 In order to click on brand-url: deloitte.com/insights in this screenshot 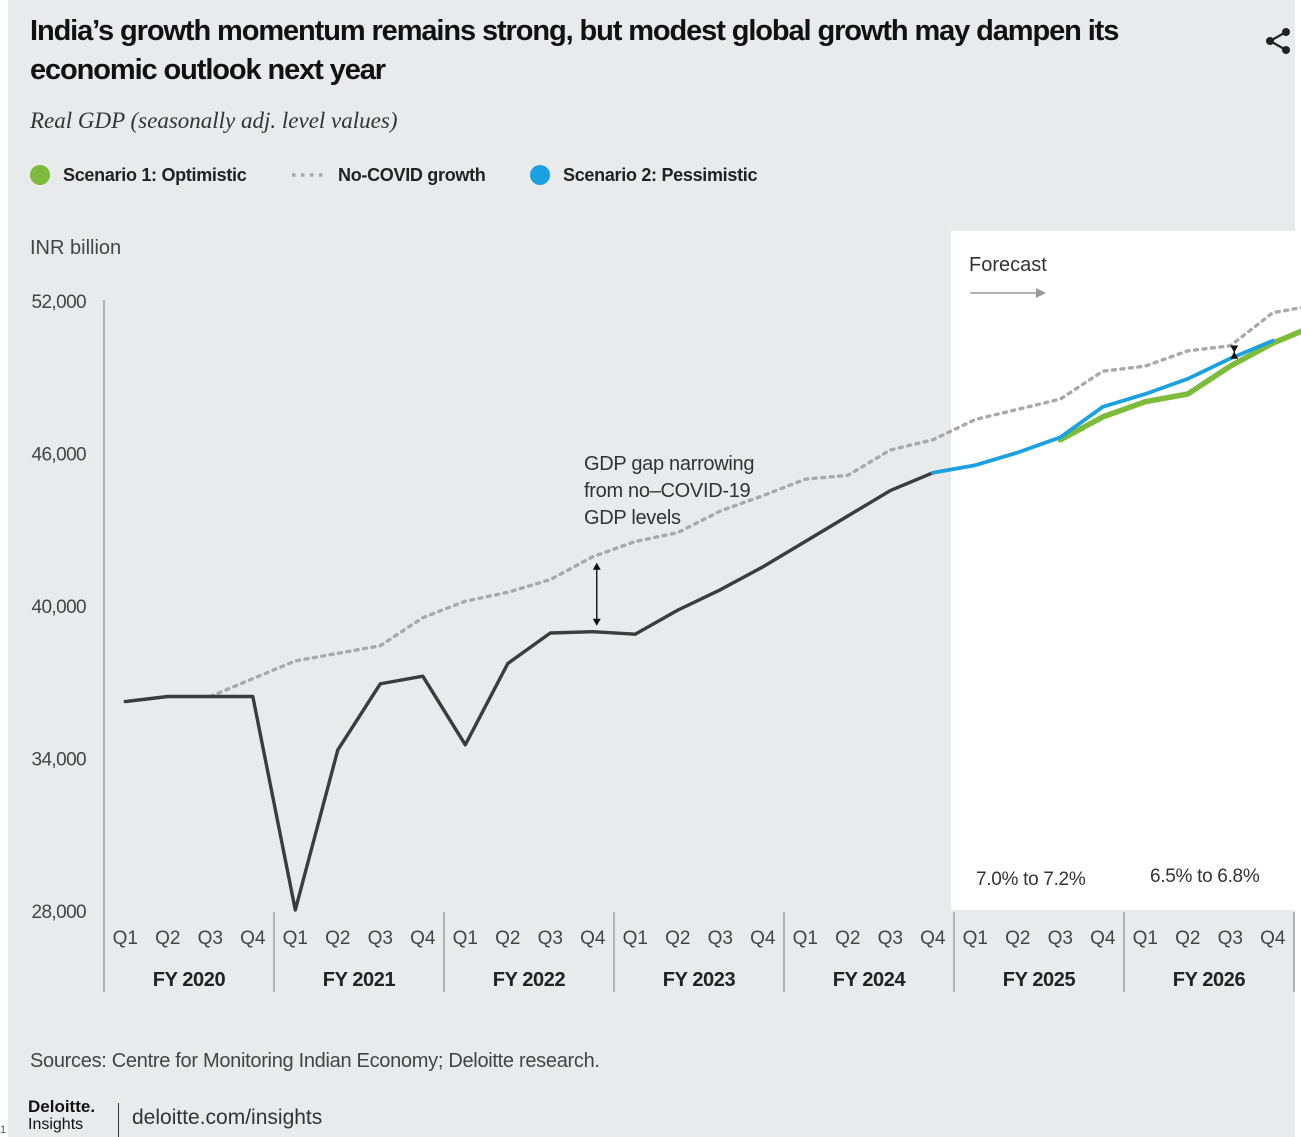, I will do `click(227, 1117)`.